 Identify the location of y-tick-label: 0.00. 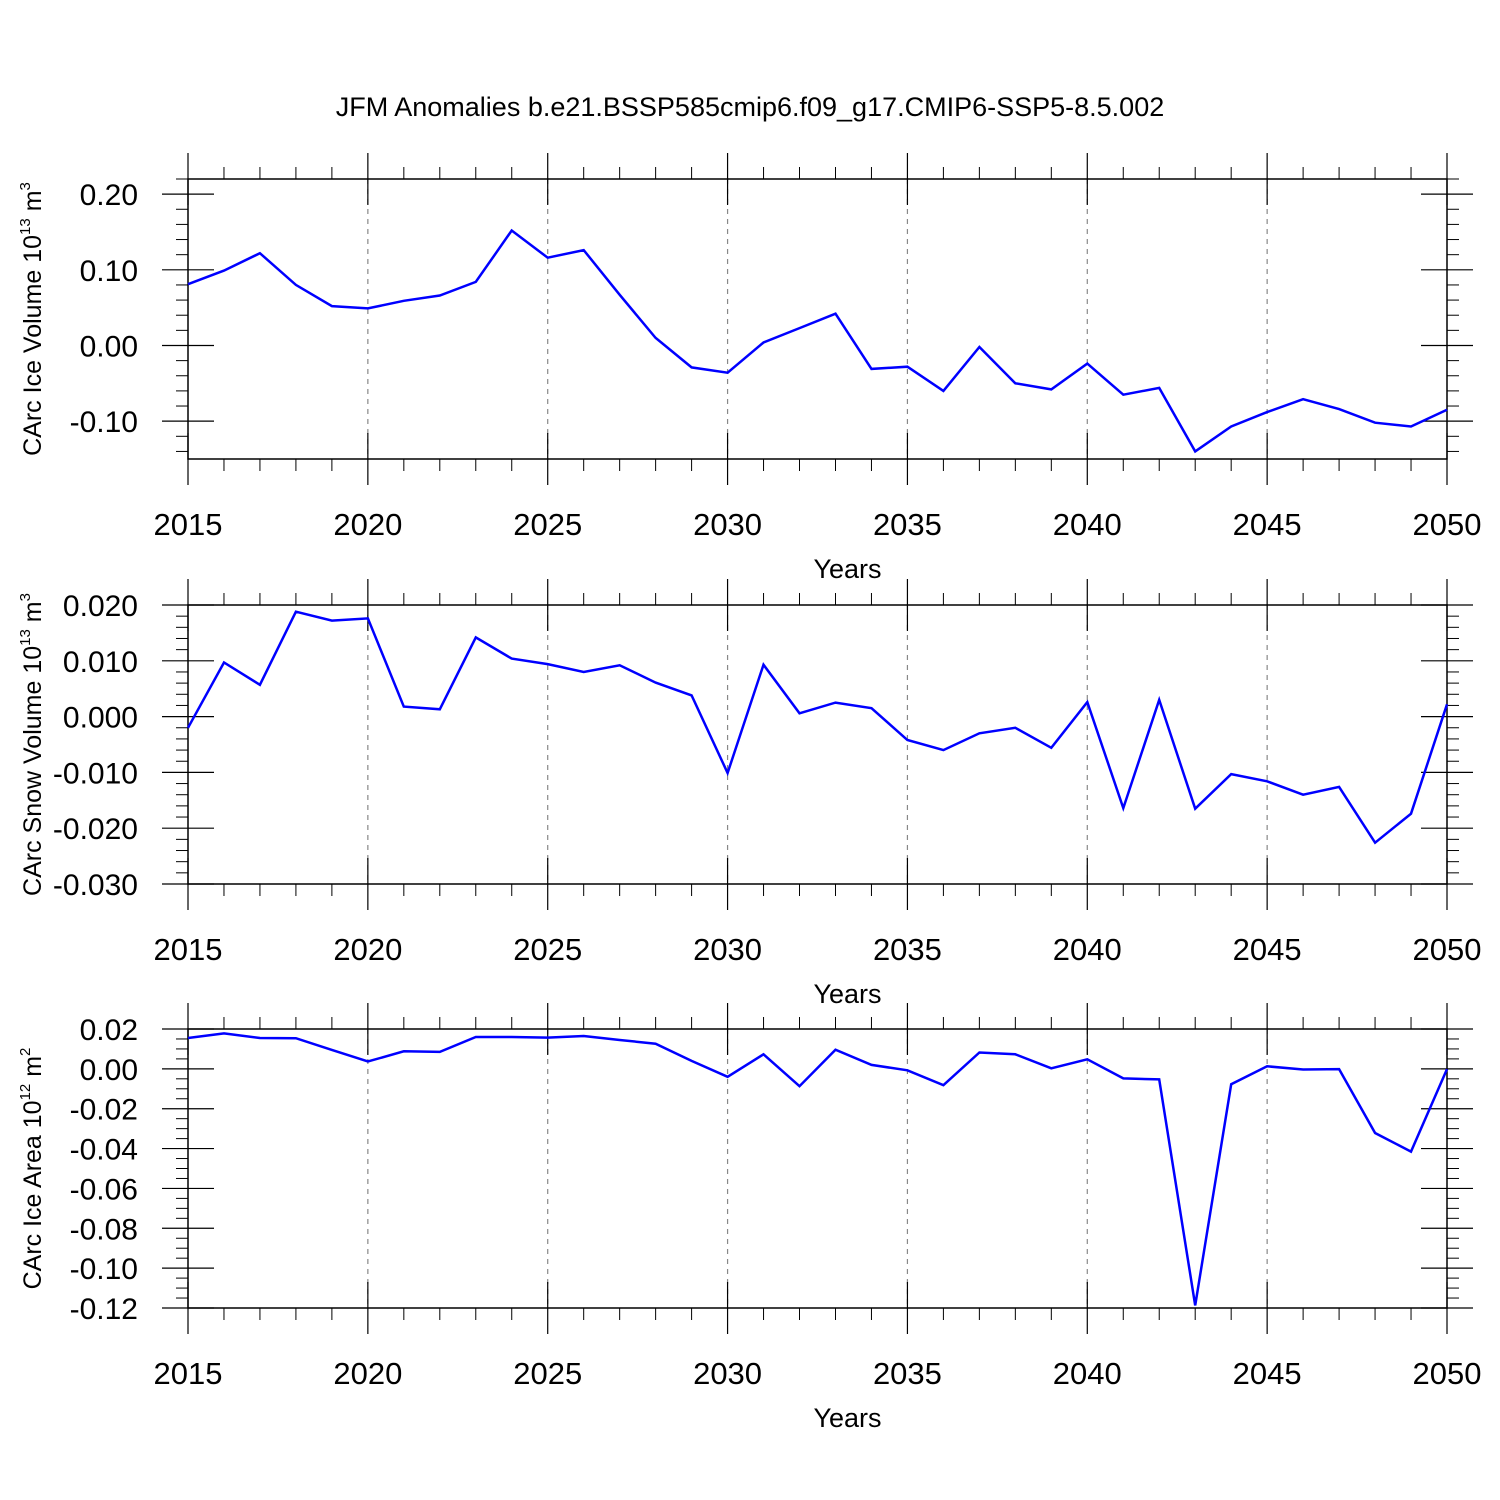
(109, 346).